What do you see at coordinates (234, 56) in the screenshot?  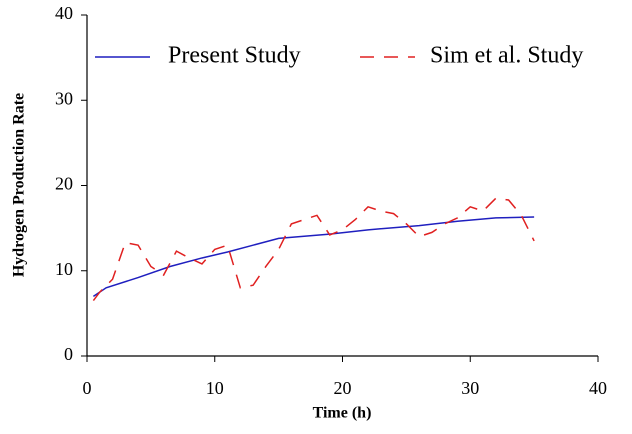 I see `legend-label: Present Study` at bounding box center [234, 56].